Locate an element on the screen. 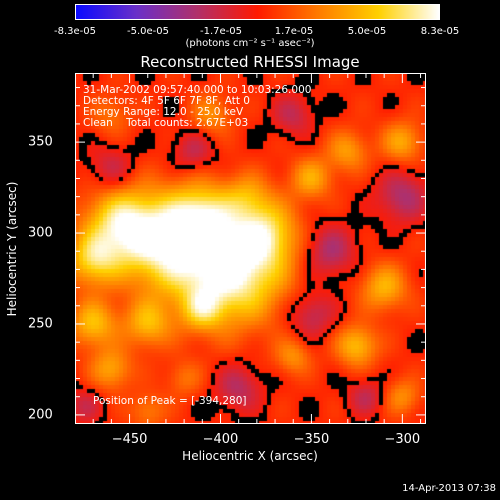 The height and width of the screenshot is (500, 500). colorbar-tick: 8.3e-05 is located at coordinates (440, 31).